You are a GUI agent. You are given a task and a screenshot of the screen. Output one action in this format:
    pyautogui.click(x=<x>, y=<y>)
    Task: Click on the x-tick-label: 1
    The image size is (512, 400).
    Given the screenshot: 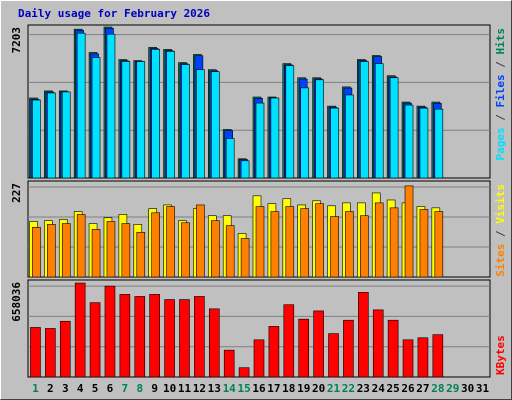 What is the action you would take?
    pyautogui.click(x=35, y=388)
    